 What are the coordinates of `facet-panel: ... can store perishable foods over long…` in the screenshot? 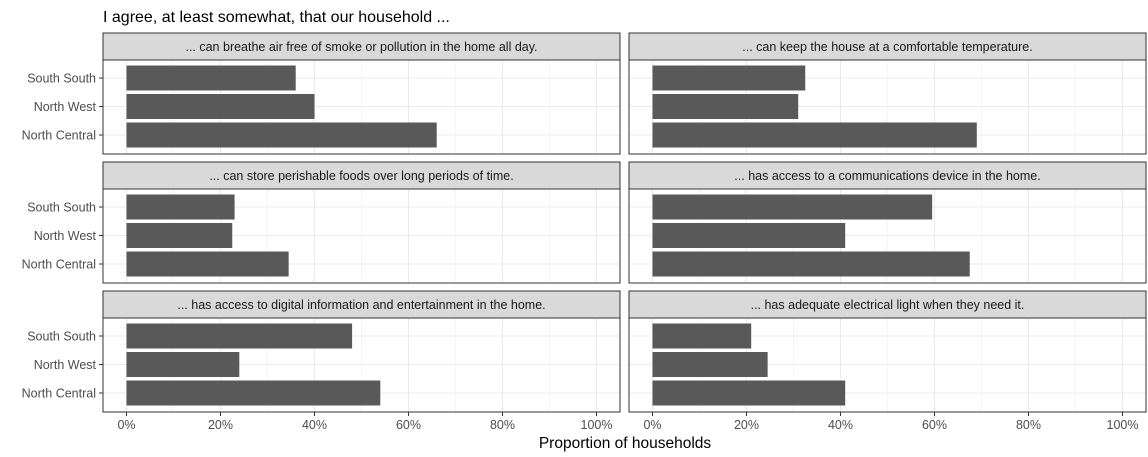 It's located at (321, 222).